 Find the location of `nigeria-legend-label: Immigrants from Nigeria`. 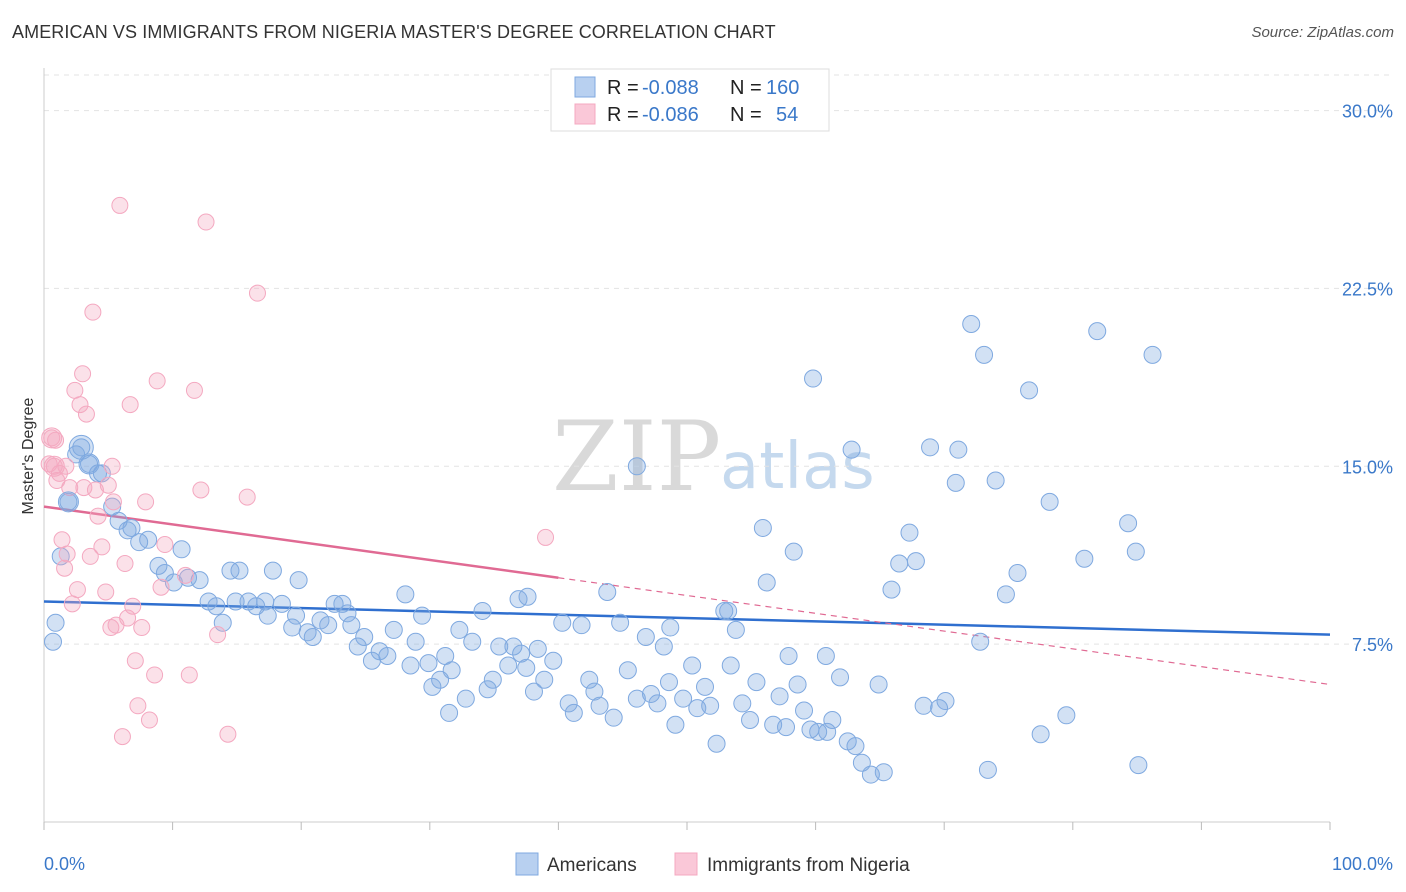

nigeria-legend-label: Immigrants from Nigeria is located at coordinates (808, 865).